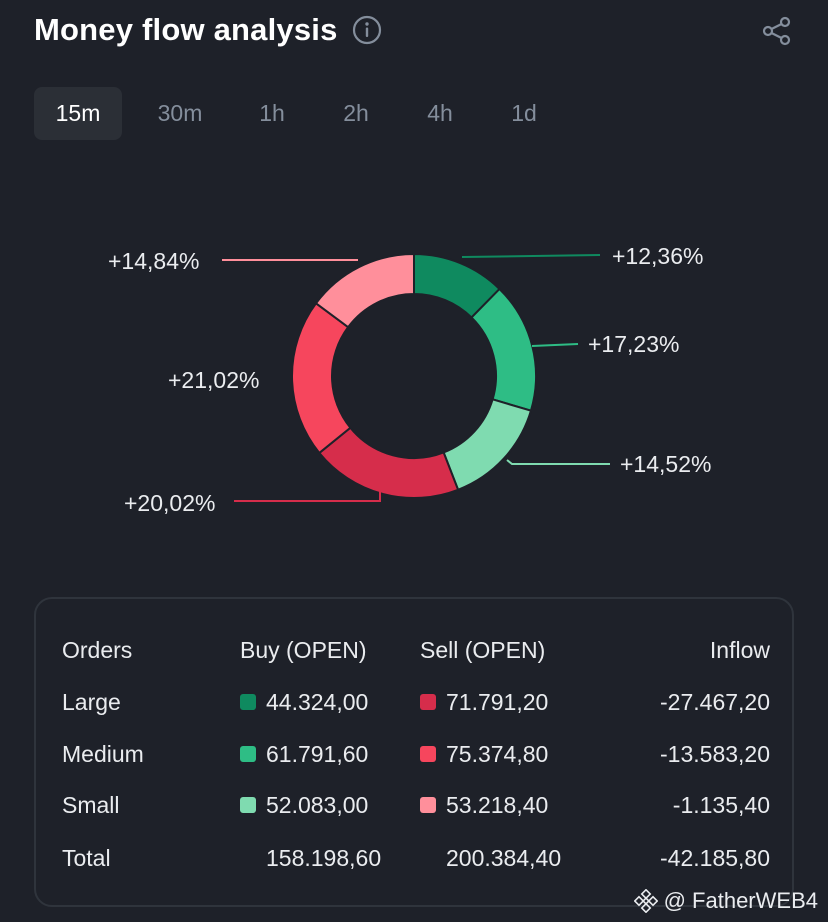  Describe the element at coordinates (97, 649) in the screenshot. I see `header-orders: Orders` at that location.